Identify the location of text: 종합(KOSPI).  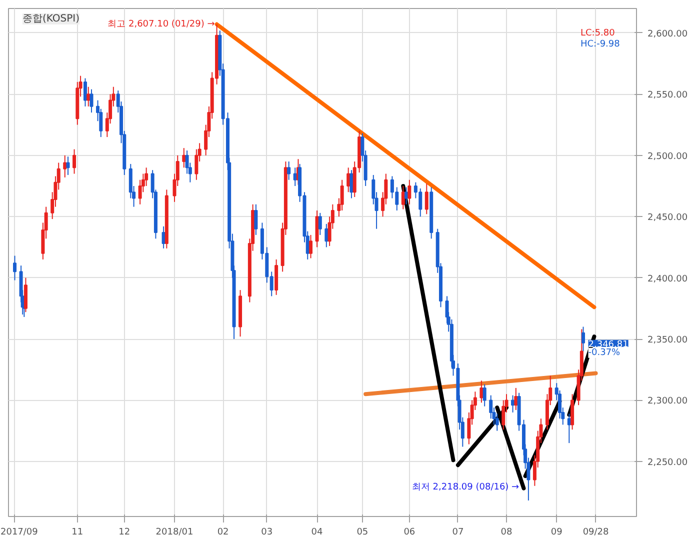
(51, 19).